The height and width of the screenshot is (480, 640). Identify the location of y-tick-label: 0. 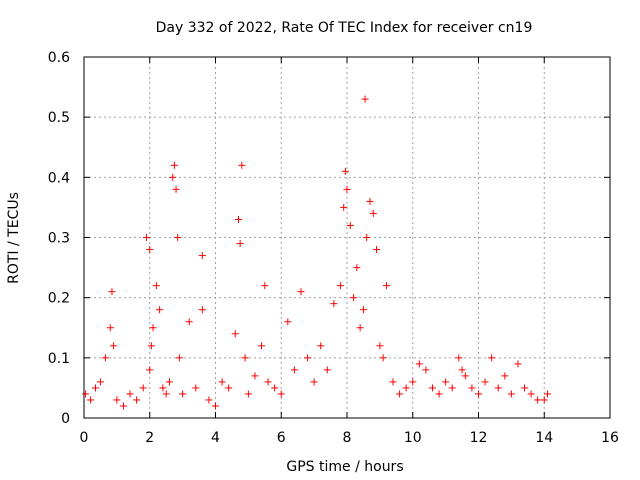
(65, 419).